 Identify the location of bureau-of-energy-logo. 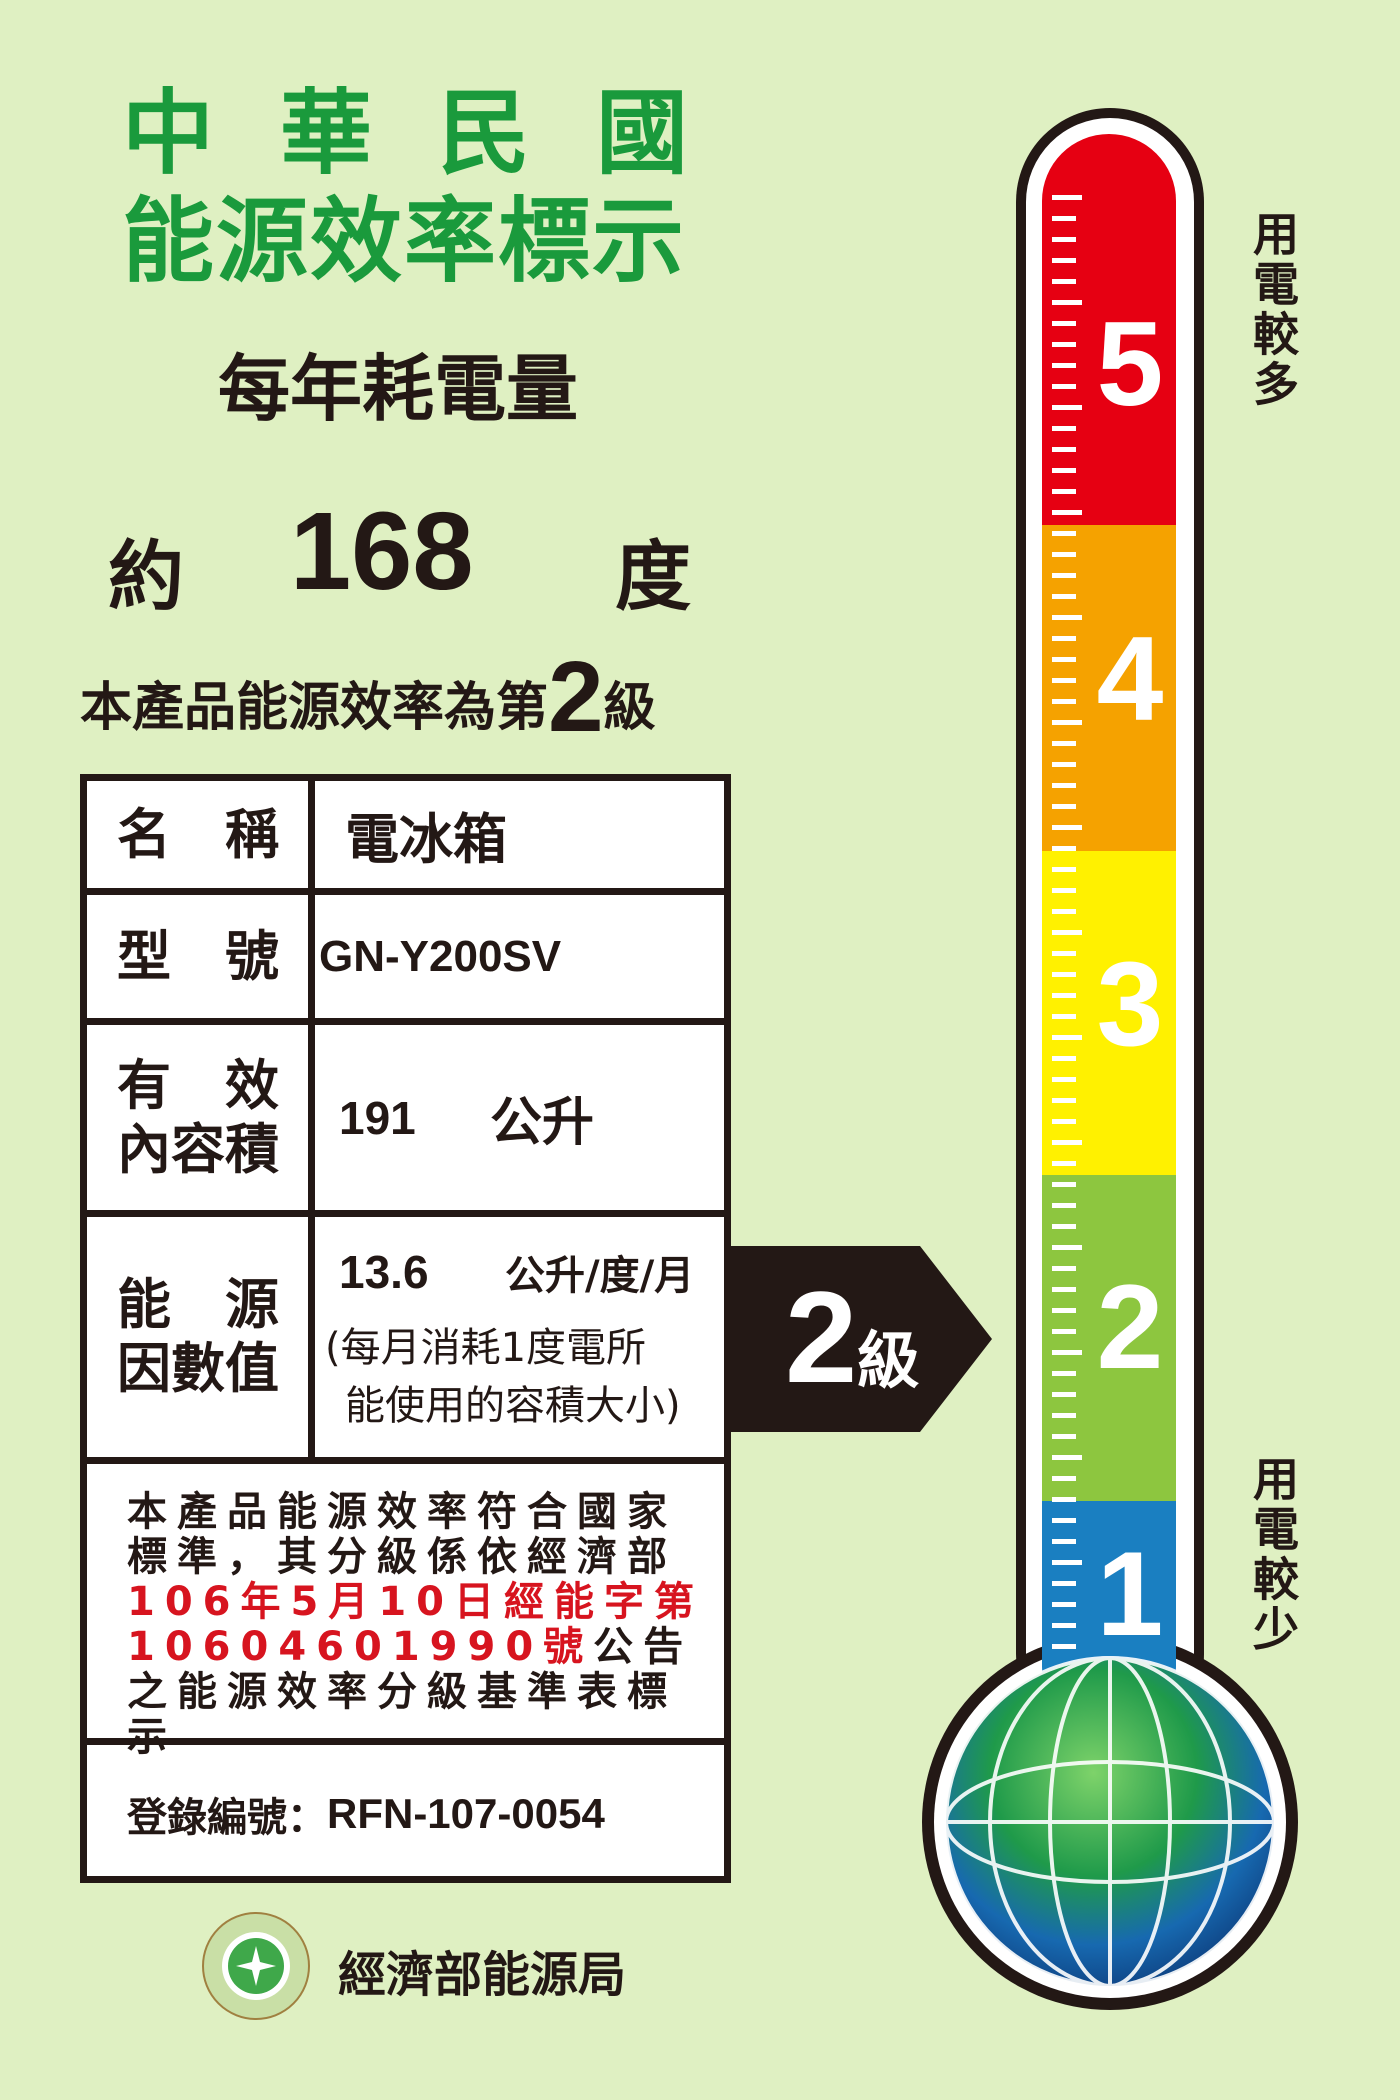
(256, 1966).